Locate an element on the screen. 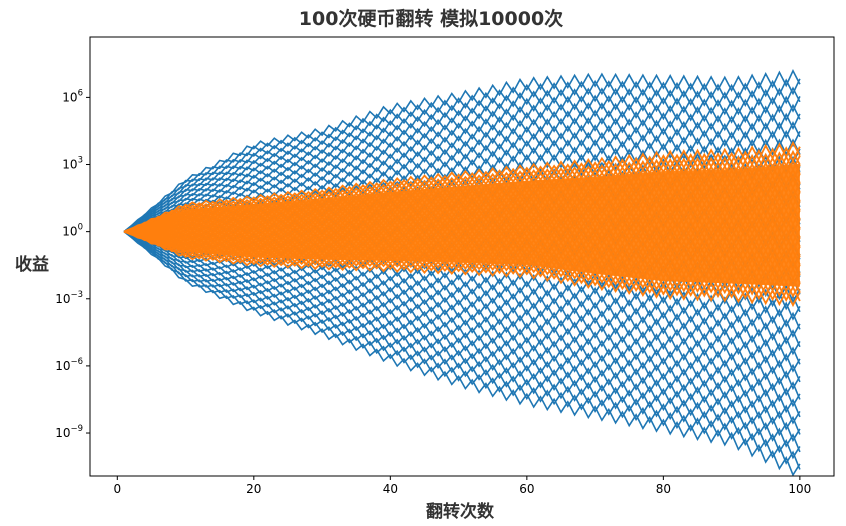 This screenshot has height=526, width=846. y-tick-label: 10⁻³ is located at coordinates (69, 298).